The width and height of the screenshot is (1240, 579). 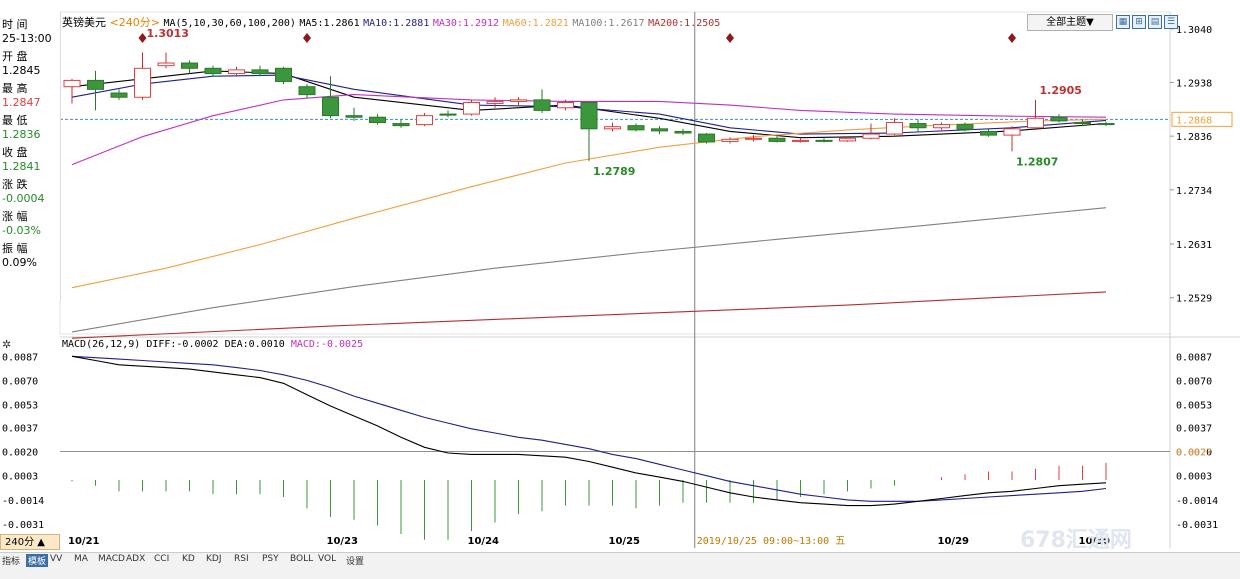 What do you see at coordinates (1194, 428) in the screenshot?
I see `macd-tick-label-right: 0.0037` at bounding box center [1194, 428].